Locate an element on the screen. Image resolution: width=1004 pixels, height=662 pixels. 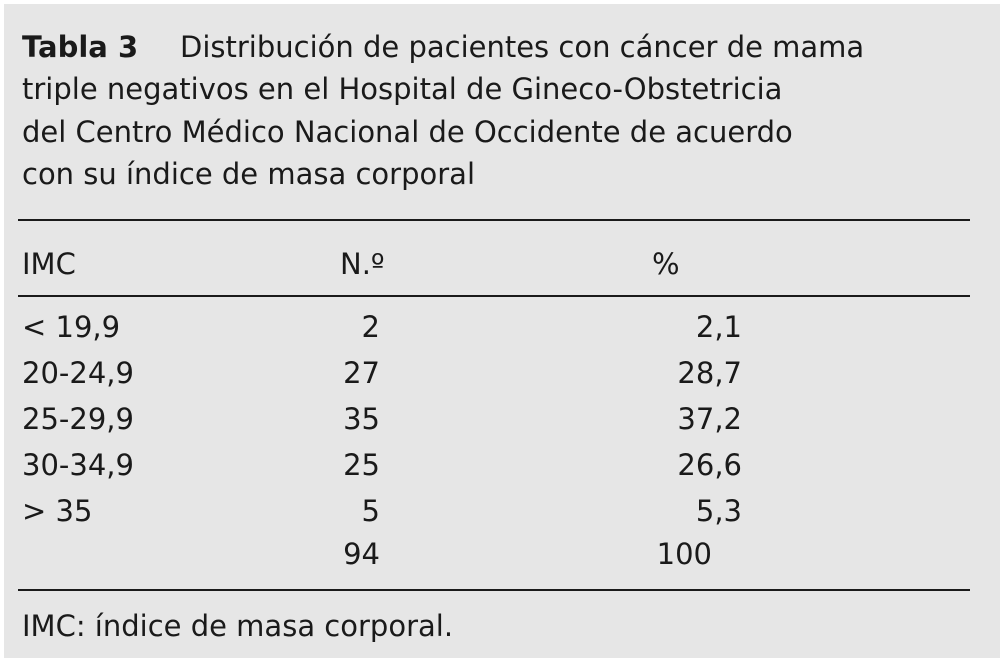
table-cell: 25 is located at coordinates (361, 465).